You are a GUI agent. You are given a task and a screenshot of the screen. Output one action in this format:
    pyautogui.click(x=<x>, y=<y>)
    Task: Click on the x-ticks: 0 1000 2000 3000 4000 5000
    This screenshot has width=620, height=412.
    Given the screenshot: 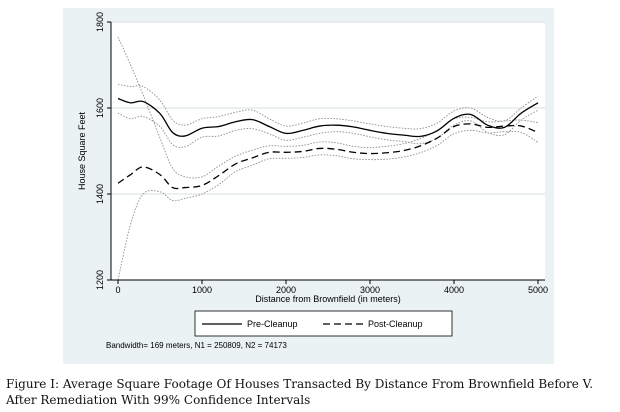 What is the action you would take?
    pyautogui.click(x=331, y=287)
    